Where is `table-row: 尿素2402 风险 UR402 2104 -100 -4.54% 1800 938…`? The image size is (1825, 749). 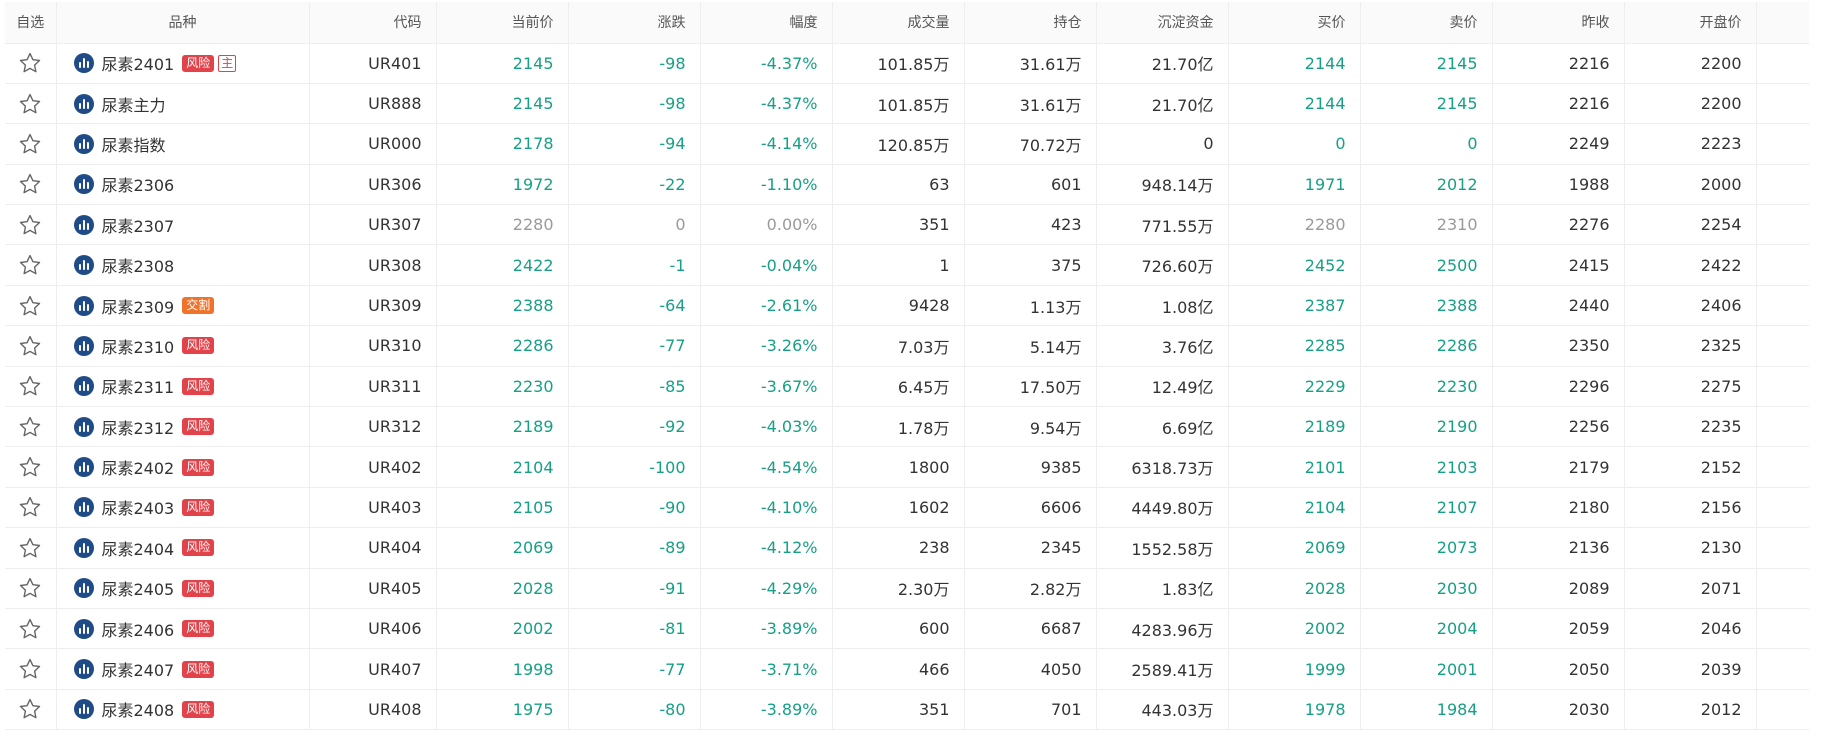 table-row: 尿素2402 风险 UR402 2104 -100 -4.54% 1800 938… is located at coordinates (907, 467).